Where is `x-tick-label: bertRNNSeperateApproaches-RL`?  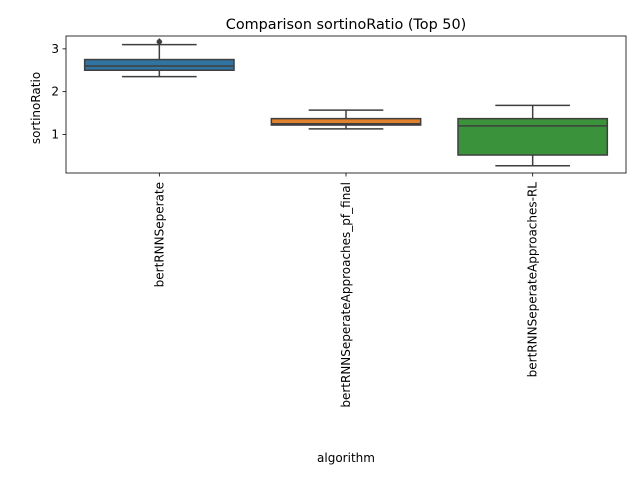 x-tick-label: bertRNNSeperateApproaches-RL is located at coordinates (533, 280).